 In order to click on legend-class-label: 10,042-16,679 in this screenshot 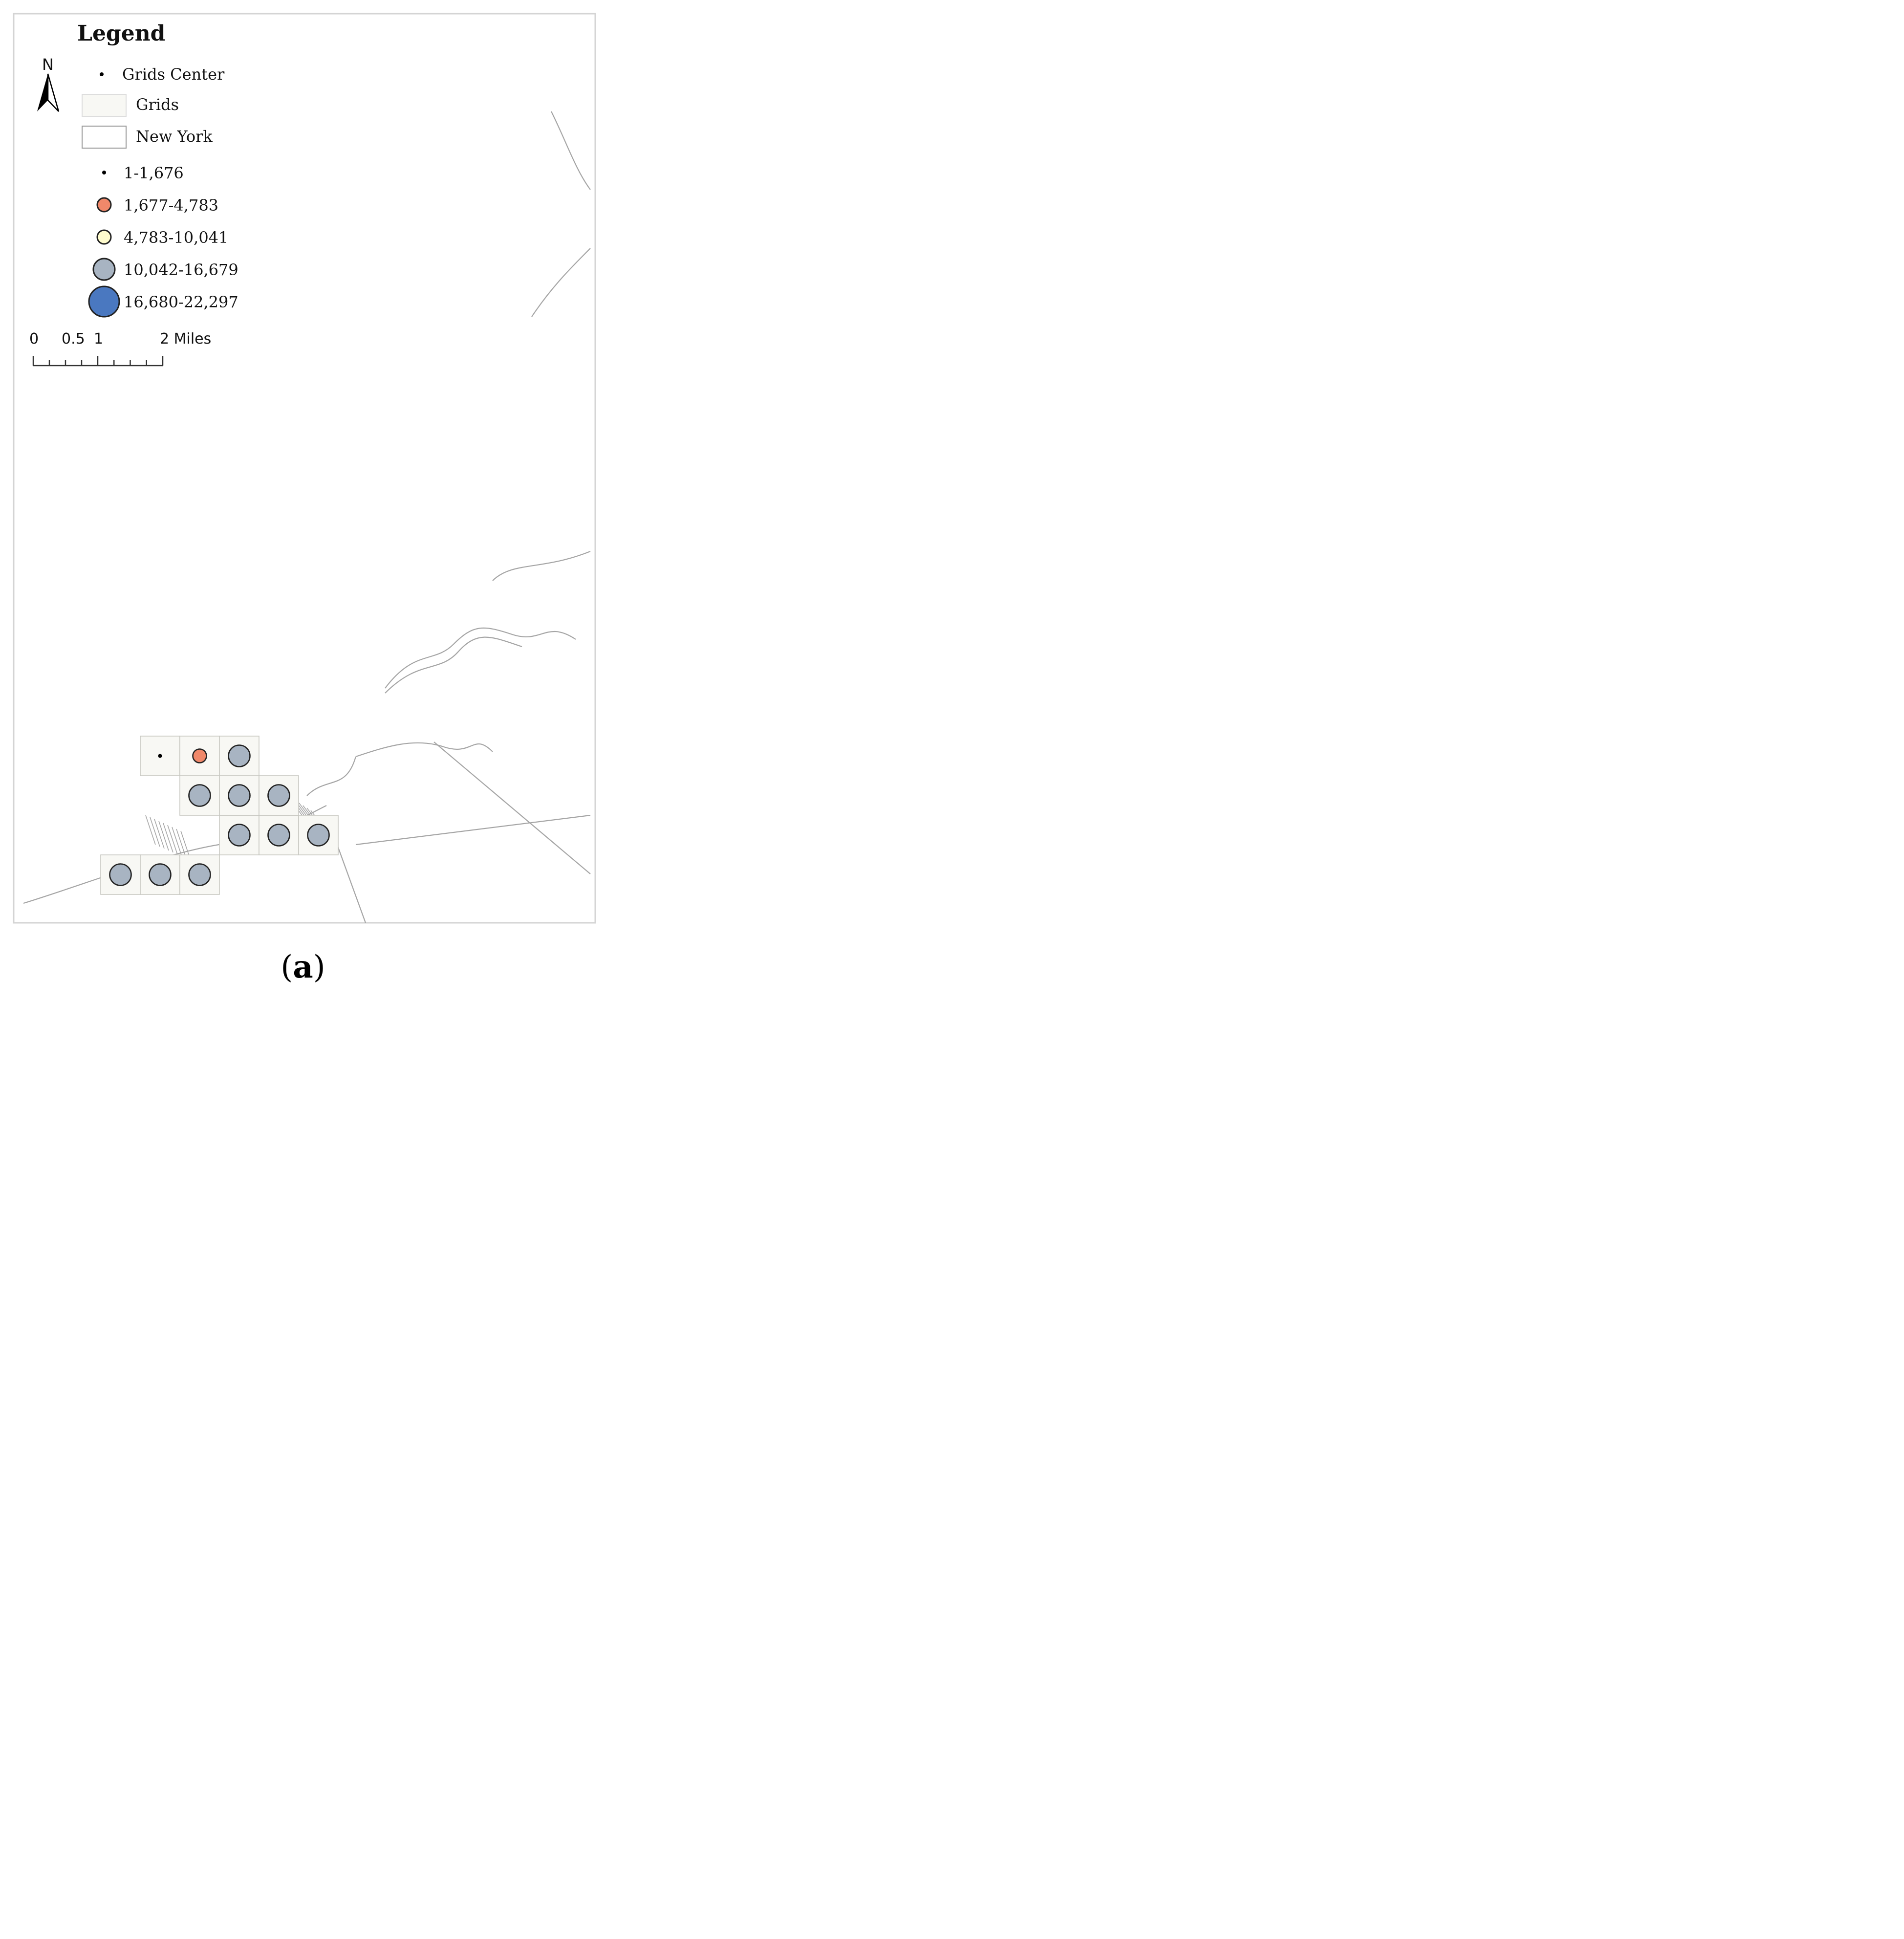, I will do `click(181, 270)`.